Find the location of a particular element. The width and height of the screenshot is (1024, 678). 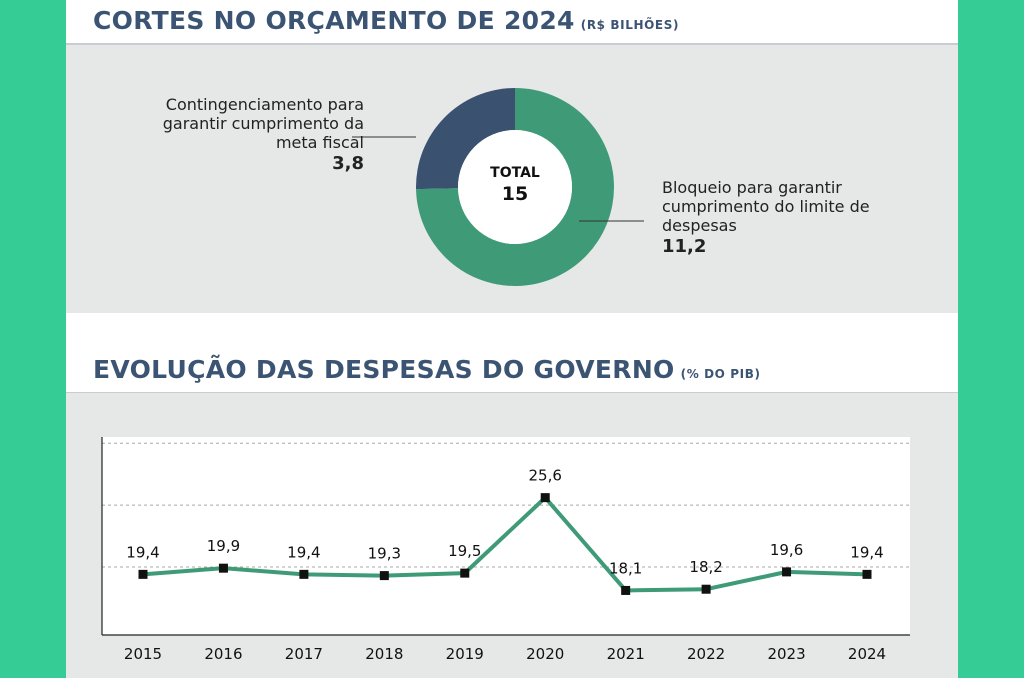

x-tick-label-2024: 2024 is located at coordinates (867, 654).